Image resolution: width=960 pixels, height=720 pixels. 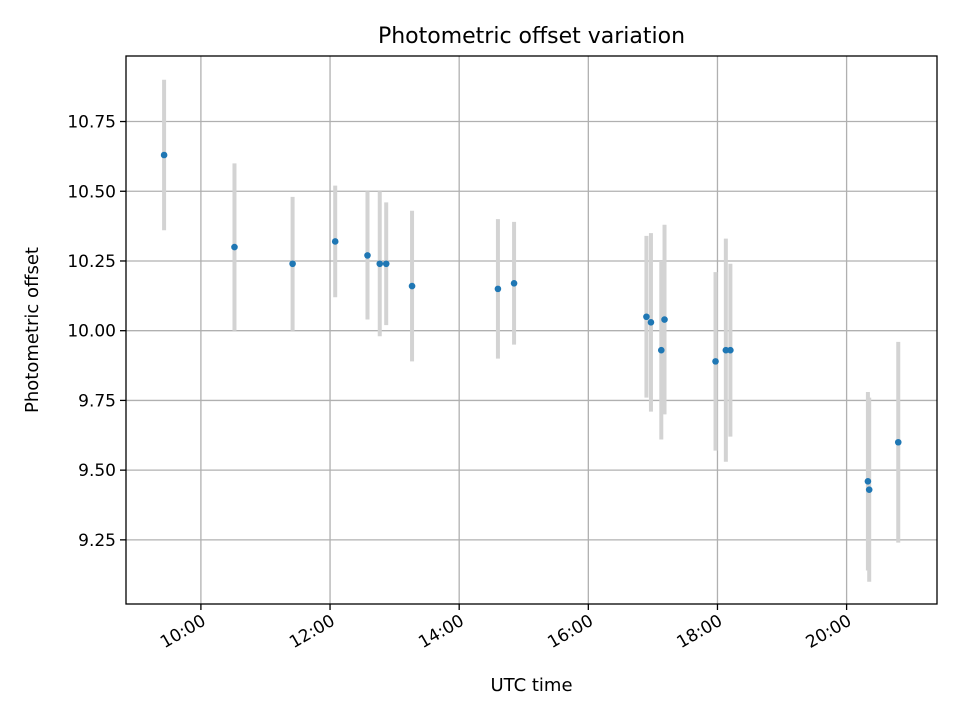 What do you see at coordinates (32, 330) in the screenshot?
I see `y-axis-label: Photometric offset` at bounding box center [32, 330].